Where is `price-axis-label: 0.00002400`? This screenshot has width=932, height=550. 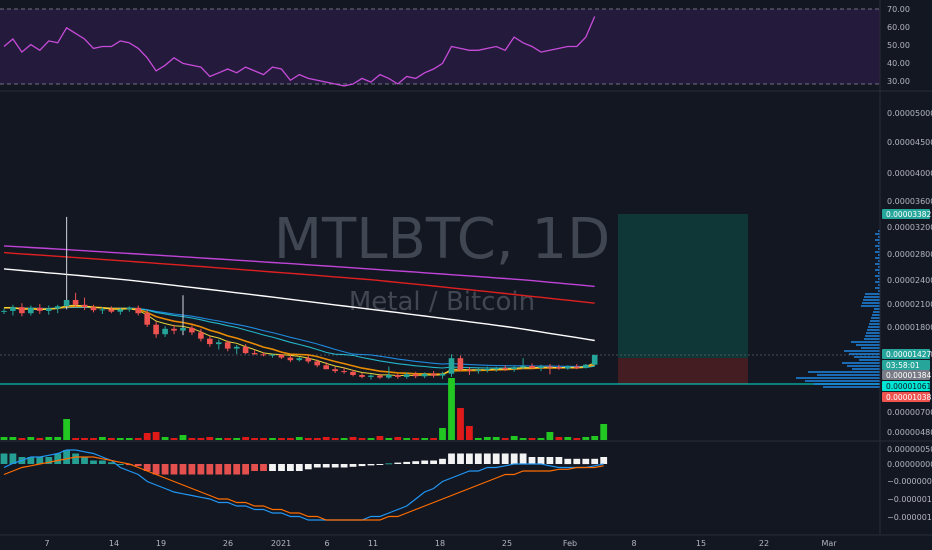 price-axis-label: 0.00002400 is located at coordinates (909, 280).